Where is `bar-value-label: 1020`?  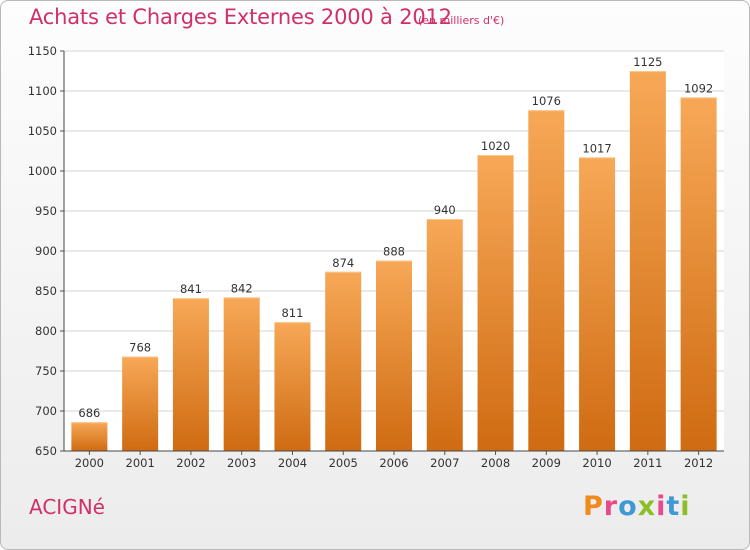
bar-value-label: 1020 is located at coordinates (495, 146).